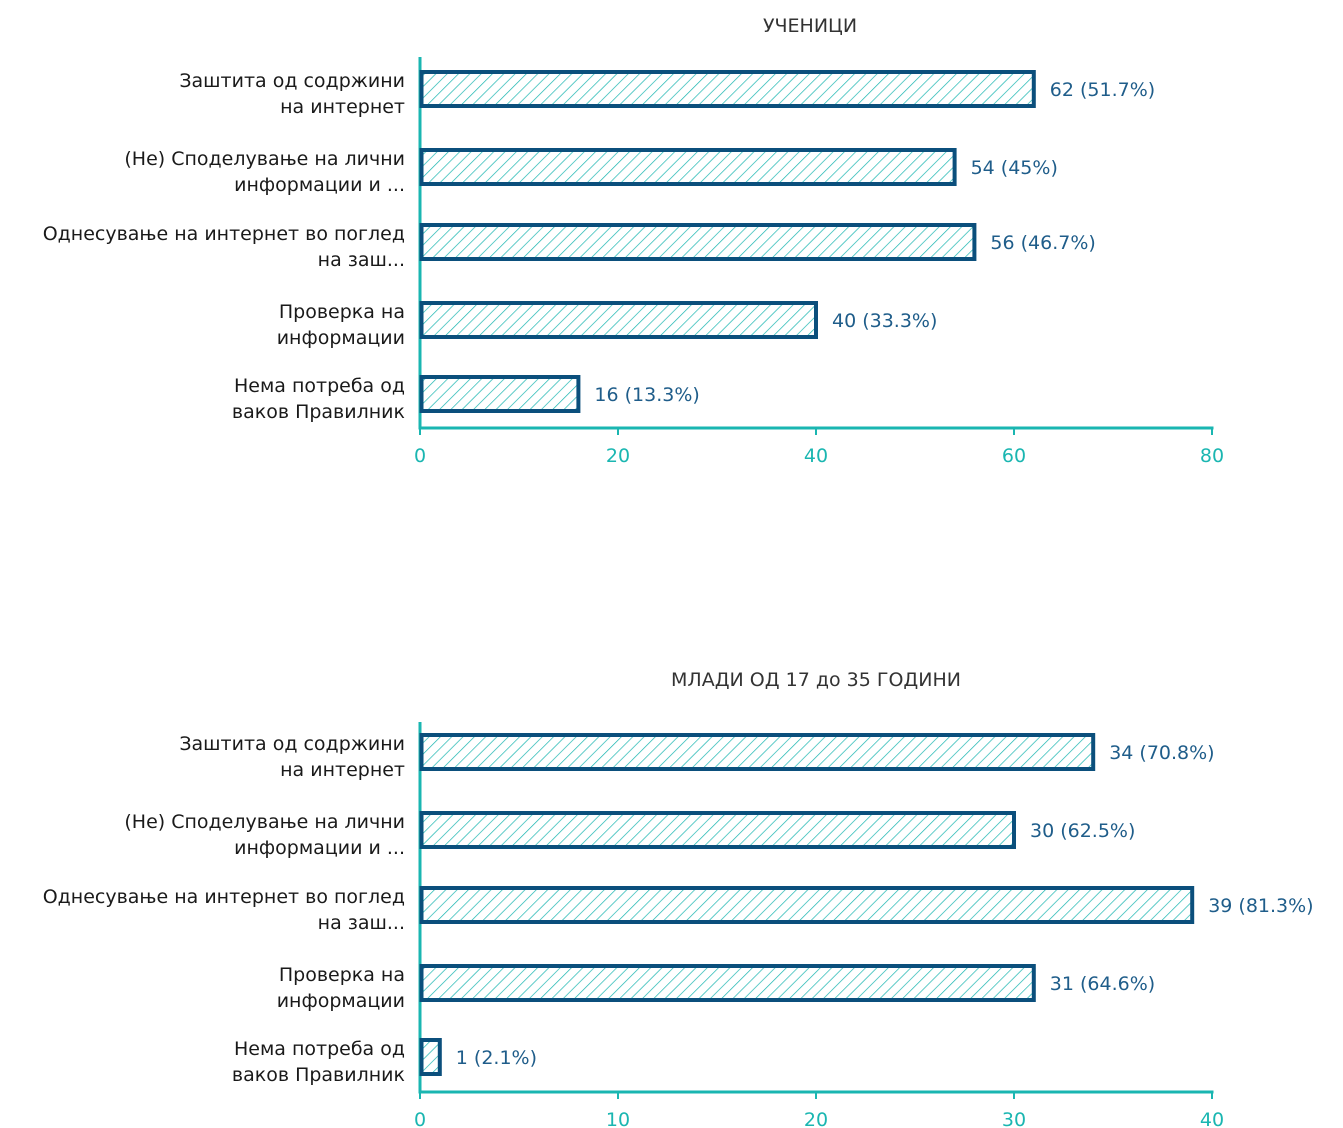 This screenshot has width=1343, height=1128. I want to click on chart-1-title: УЧЕНИЦИ, so click(810, 26).